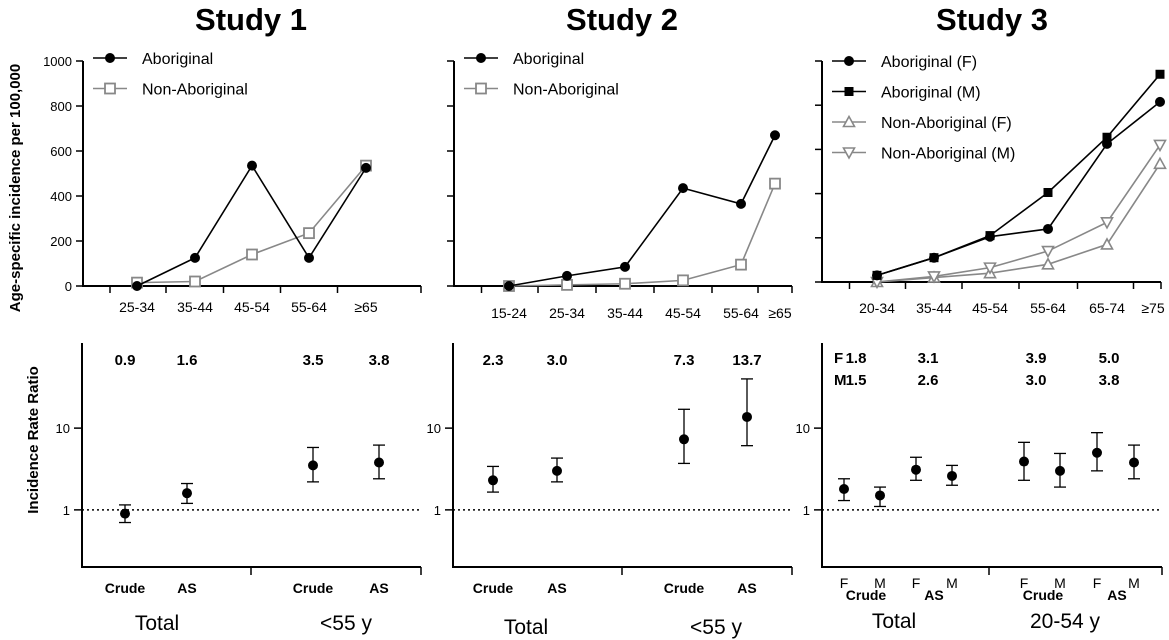  Describe the element at coordinates (61, 151) in the screenshot. I see `y-tick-label: 600` at that location.